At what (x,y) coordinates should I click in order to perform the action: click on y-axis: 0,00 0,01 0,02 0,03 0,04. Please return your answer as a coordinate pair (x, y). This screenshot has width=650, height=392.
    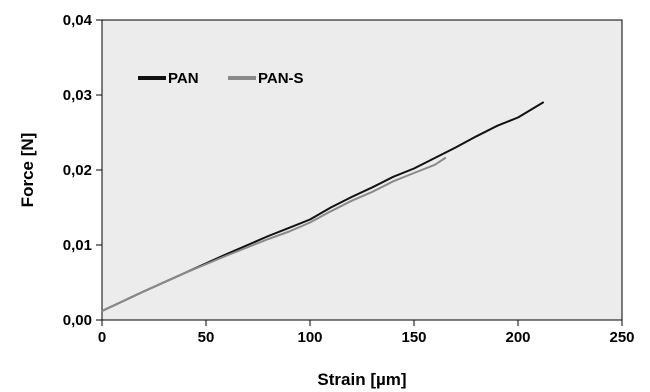
    Looking at the image, I should click on (82, 170).